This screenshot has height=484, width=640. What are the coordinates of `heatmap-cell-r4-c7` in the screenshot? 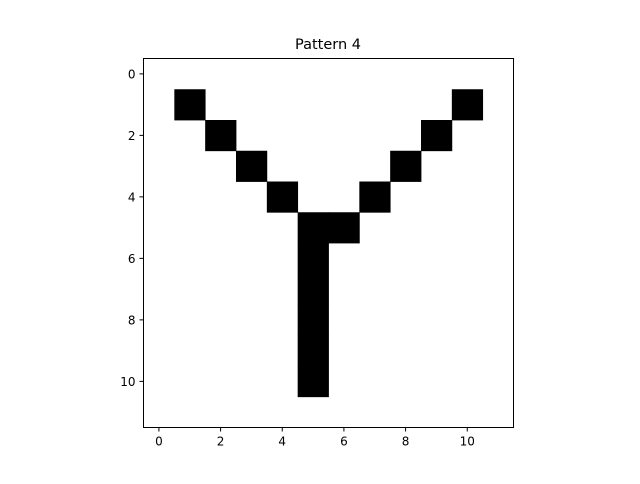 It's located at (375, 197).